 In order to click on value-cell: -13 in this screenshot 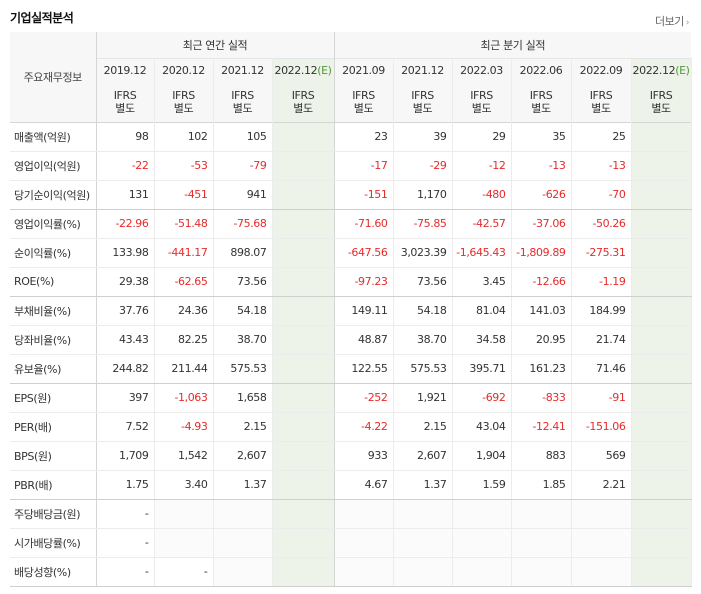, I will do `click(541, 166)`.